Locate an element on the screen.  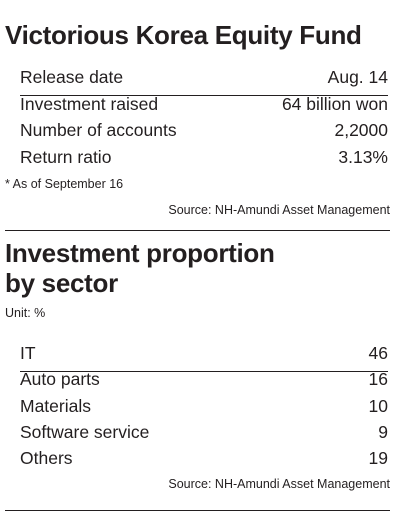
table-row: Release date Aug. 14 is located at coordinates (204, 80).